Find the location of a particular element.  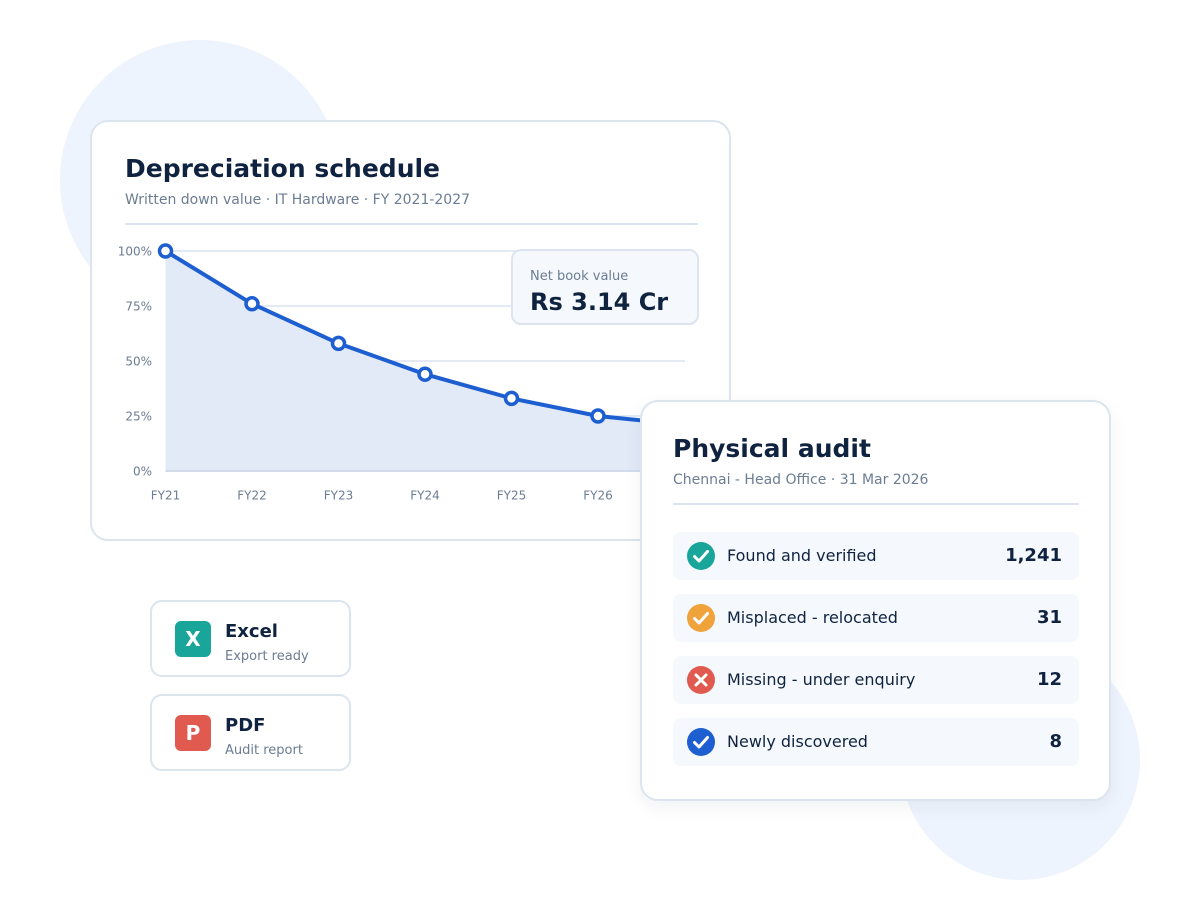

excel-file-icon: X is located at coordinates (193, 639).